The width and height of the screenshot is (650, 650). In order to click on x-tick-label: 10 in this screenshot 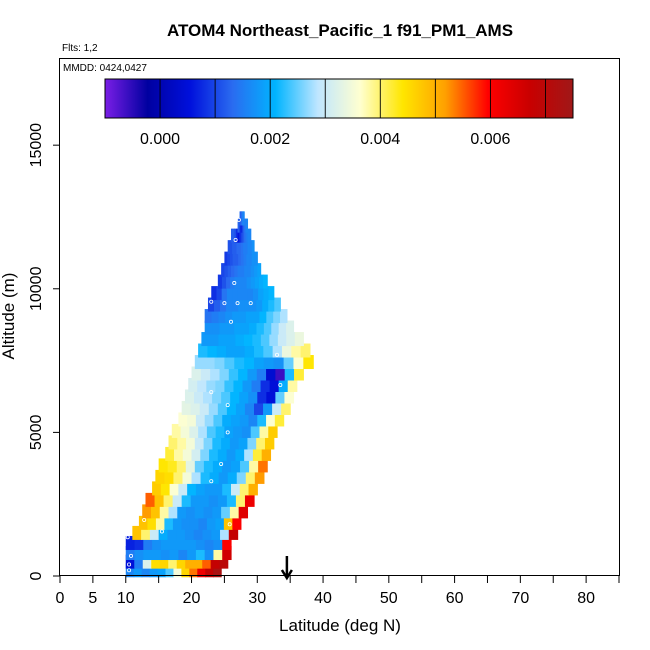, I will do `click(126, 598)`.